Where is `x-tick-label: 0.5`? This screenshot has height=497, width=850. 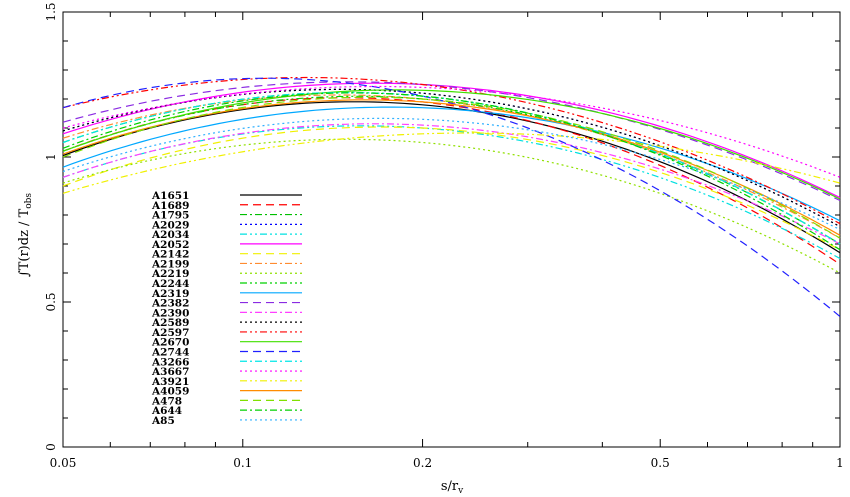
x-tick-label: 0.5 is located at coordinates (660, 463).